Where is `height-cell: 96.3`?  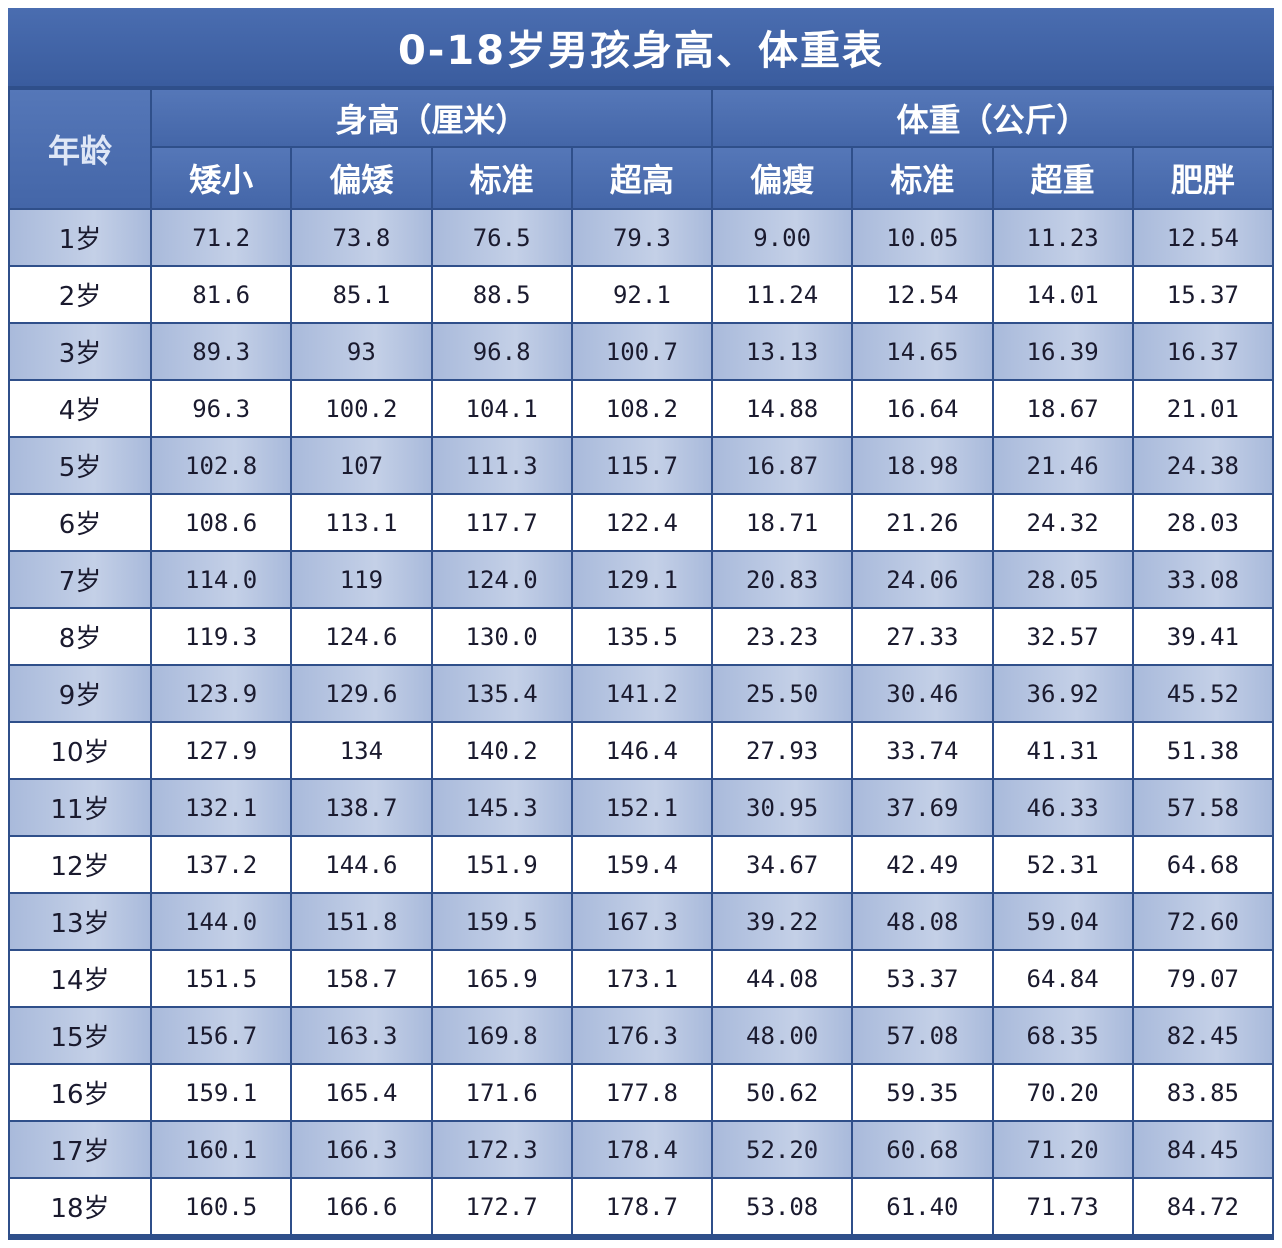
height-cell: 96.3 is located at coordinates (221, 408).